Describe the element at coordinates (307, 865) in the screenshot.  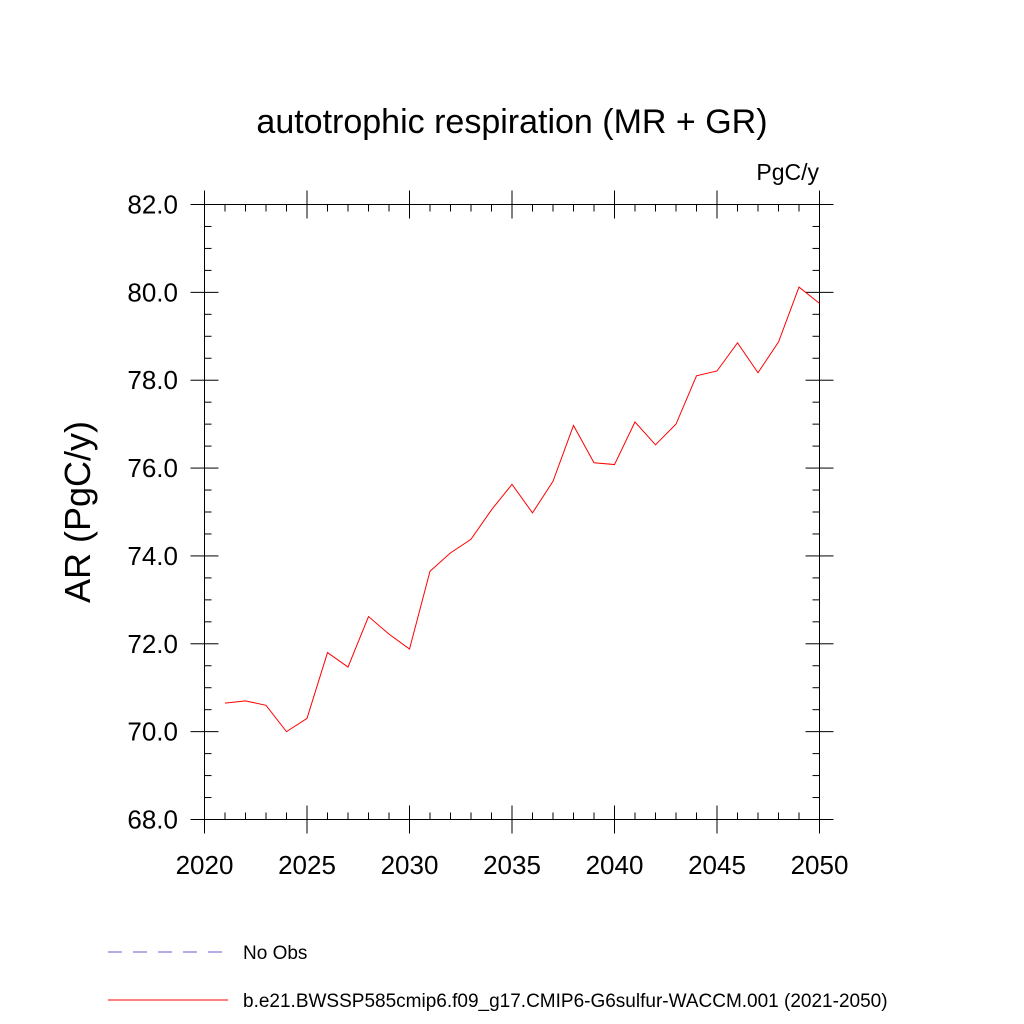
I see `x-tick-label: 2025` at that location.